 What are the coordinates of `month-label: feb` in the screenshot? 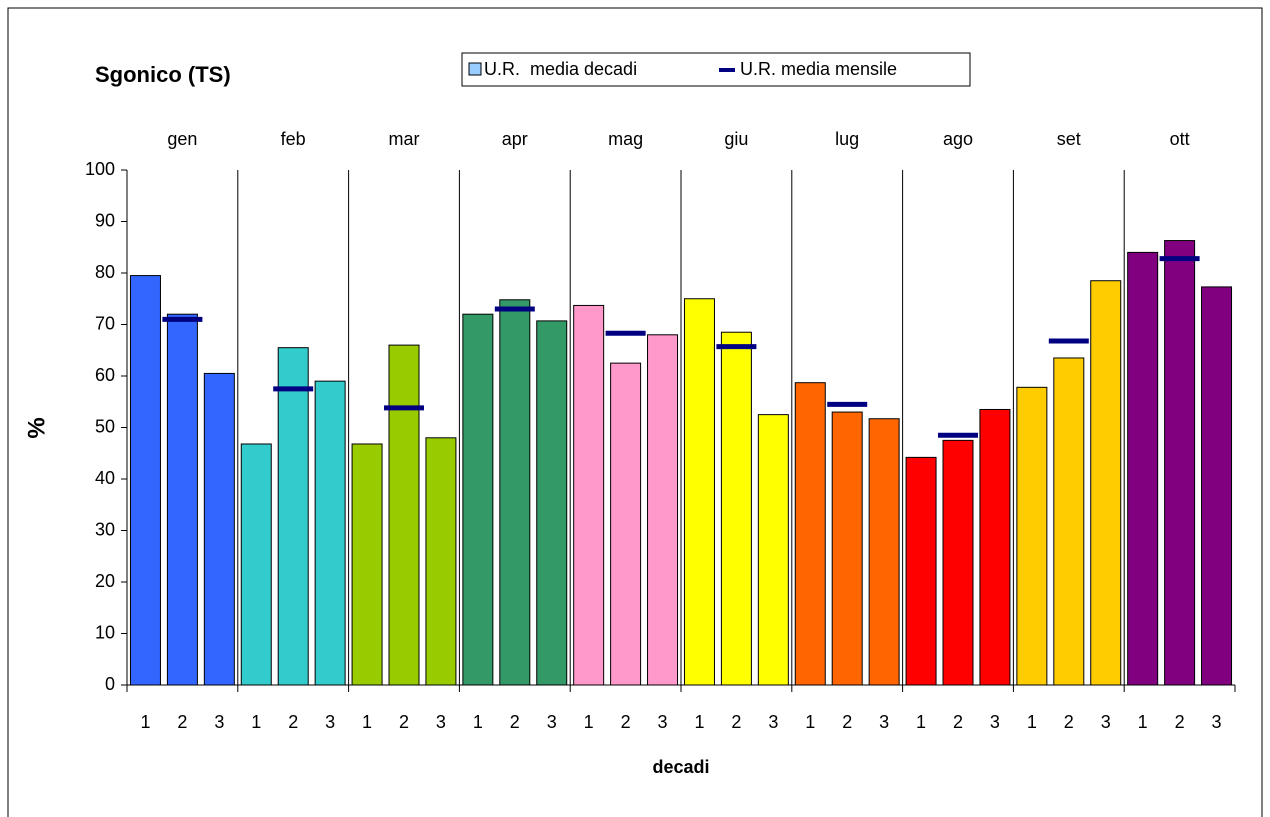 It's located at (293, 139).